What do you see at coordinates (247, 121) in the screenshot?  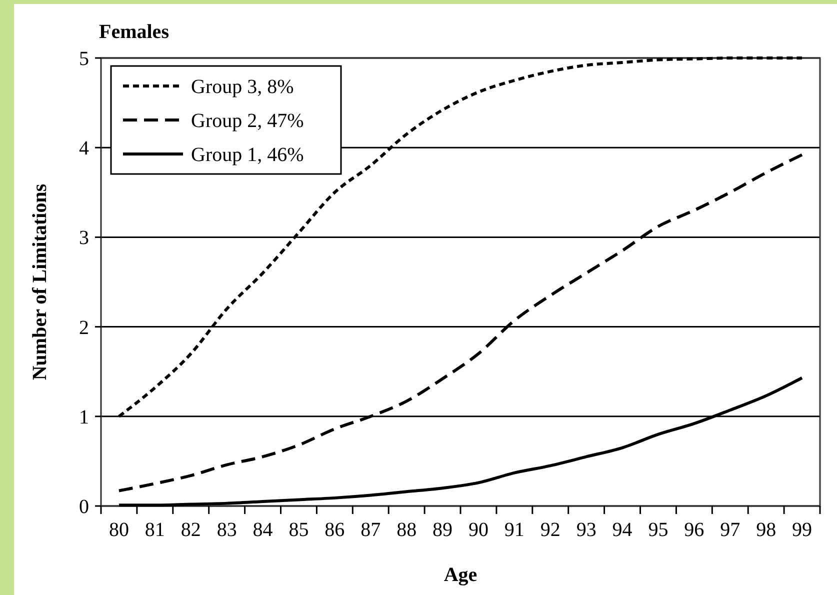 I see `legend-label: Group 2, 47%` at bounding box center [247, 121].